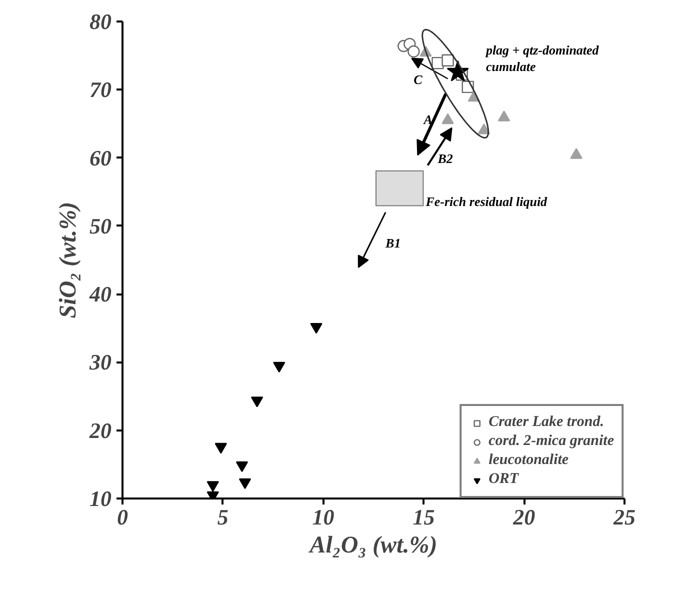 The width and height of the screenshot is (675, 608). Describe the element at coordinates (101, 225) in the screenshot. I see `y-tick-label: 50` at that location.